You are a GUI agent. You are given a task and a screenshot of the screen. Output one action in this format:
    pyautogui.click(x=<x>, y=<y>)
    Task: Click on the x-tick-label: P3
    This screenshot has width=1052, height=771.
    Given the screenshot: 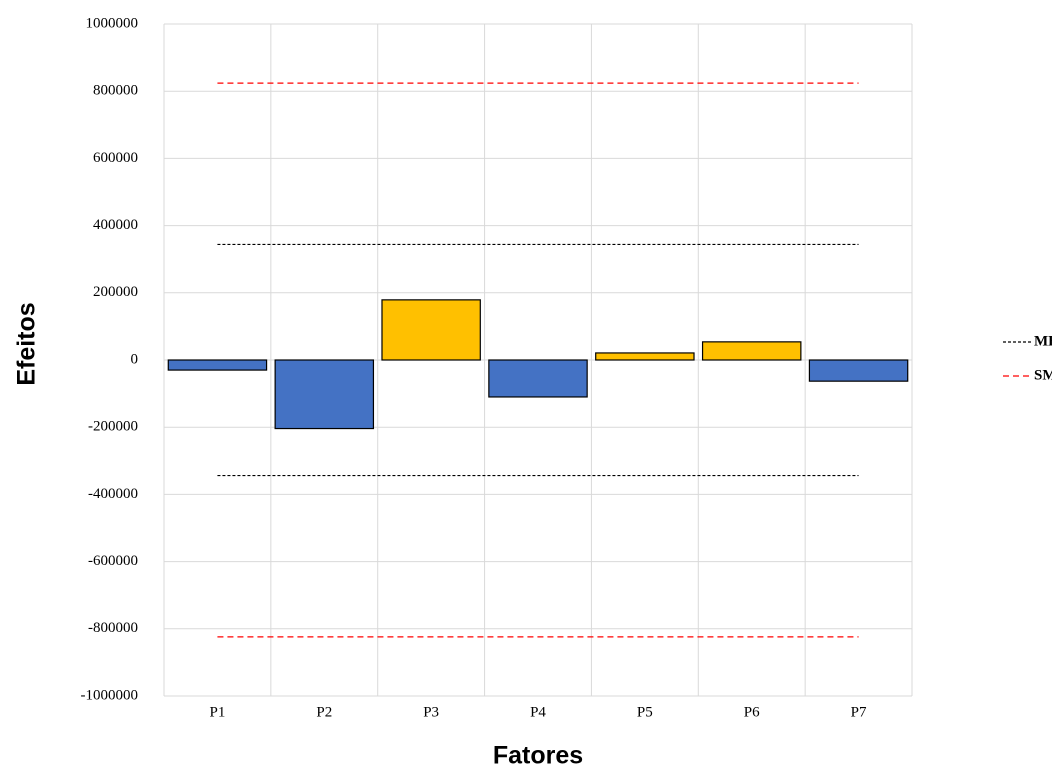 What is the action you would take?
    pyautogui.click(x=431, y=712)
    